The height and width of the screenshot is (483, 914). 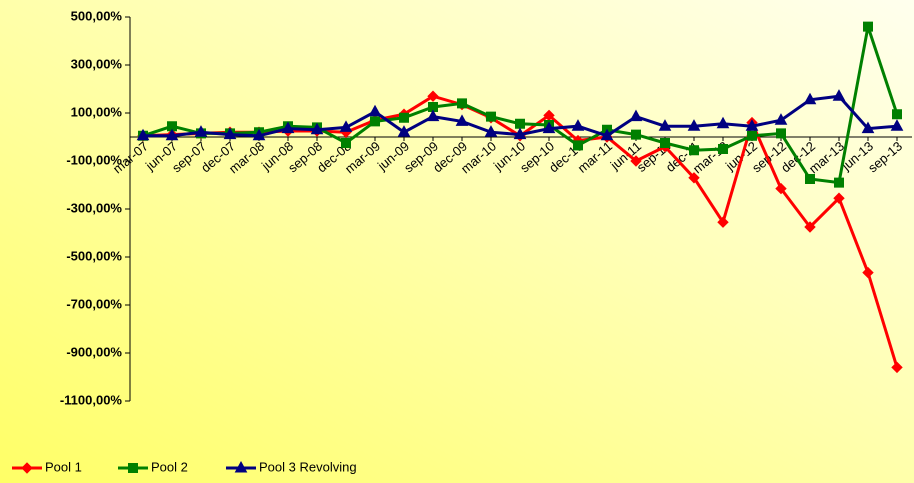 I want to click on y-tick-label: -1100,00%, so click(x=91, y=399).